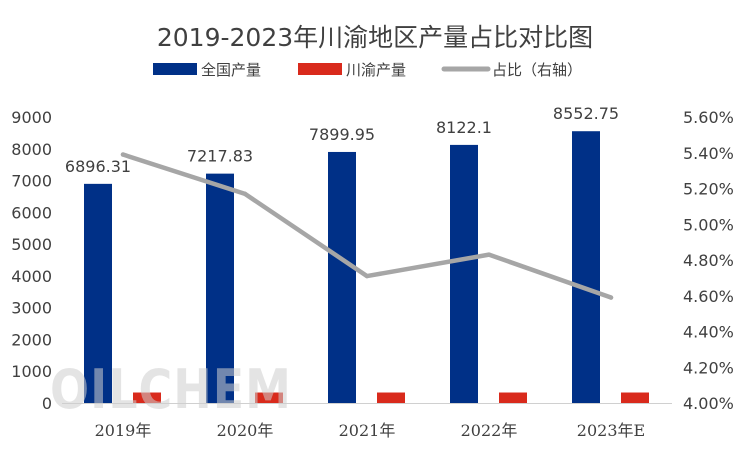 The image size is (750, 450). Describe the element at coordinates (31, 117) in the screenshot. I see `y-left-tick-label: 9000` at that location.